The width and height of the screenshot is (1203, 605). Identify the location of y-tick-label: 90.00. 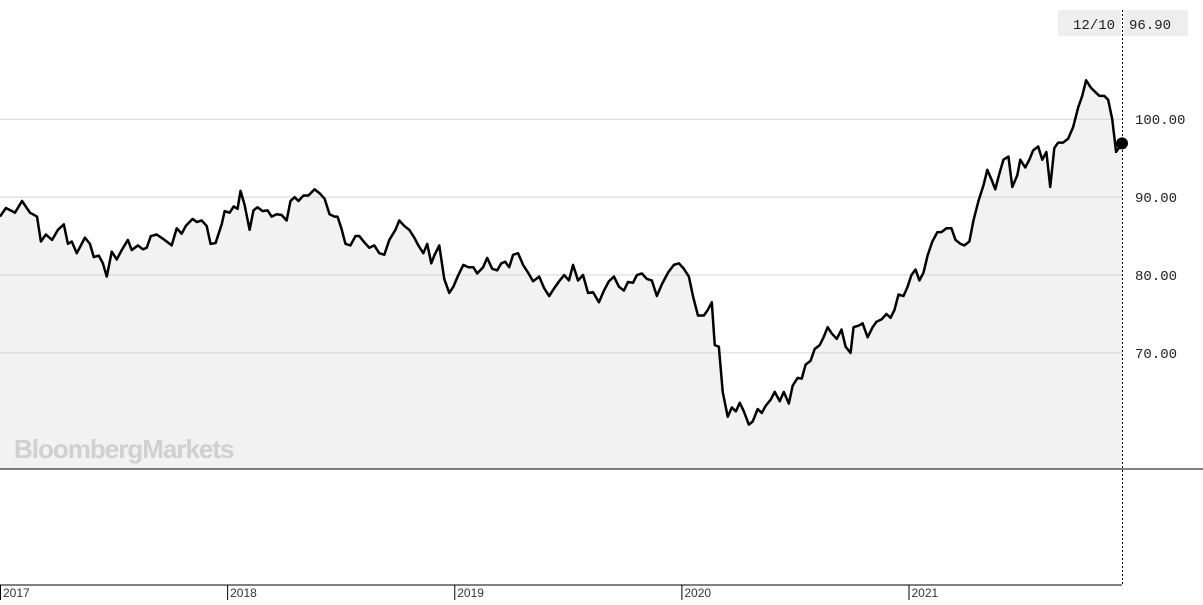
(1156, 199).